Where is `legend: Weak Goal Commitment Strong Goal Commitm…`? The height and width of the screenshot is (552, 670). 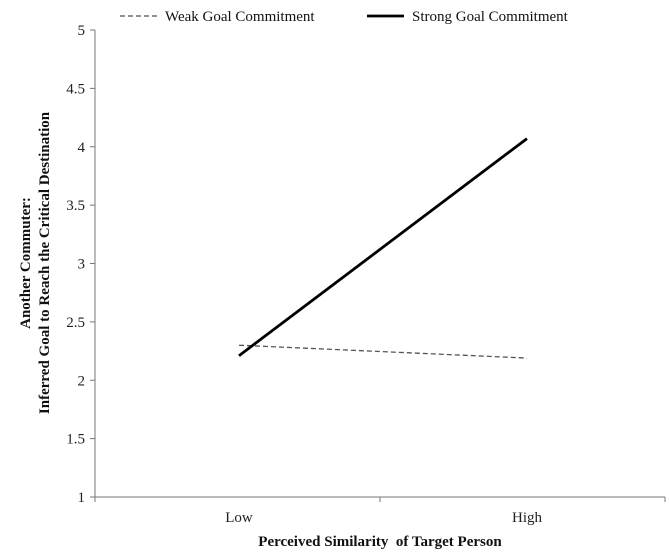
legend: Weak Goal Commitment Strong Goal Commitm… is located at coordinates (344, 17).